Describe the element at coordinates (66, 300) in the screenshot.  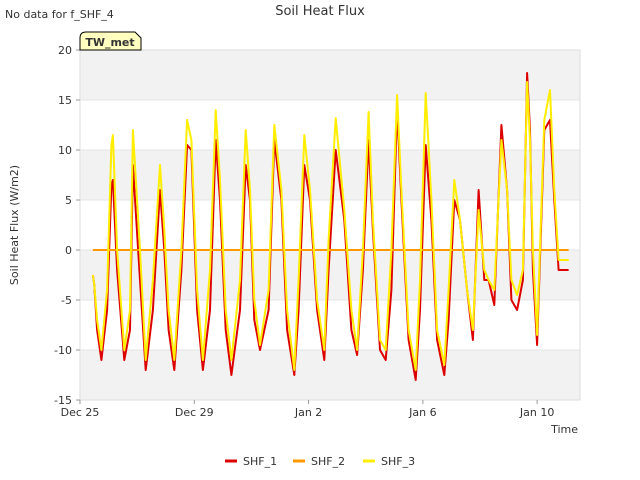
I see `y-tick-label: -5` at that location.